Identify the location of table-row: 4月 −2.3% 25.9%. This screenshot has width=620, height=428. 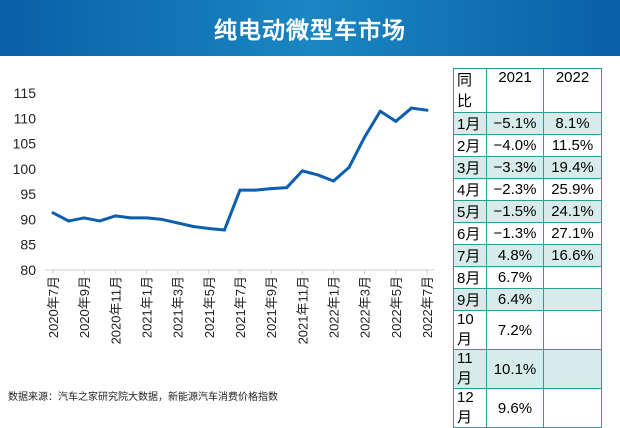
(527, 189).